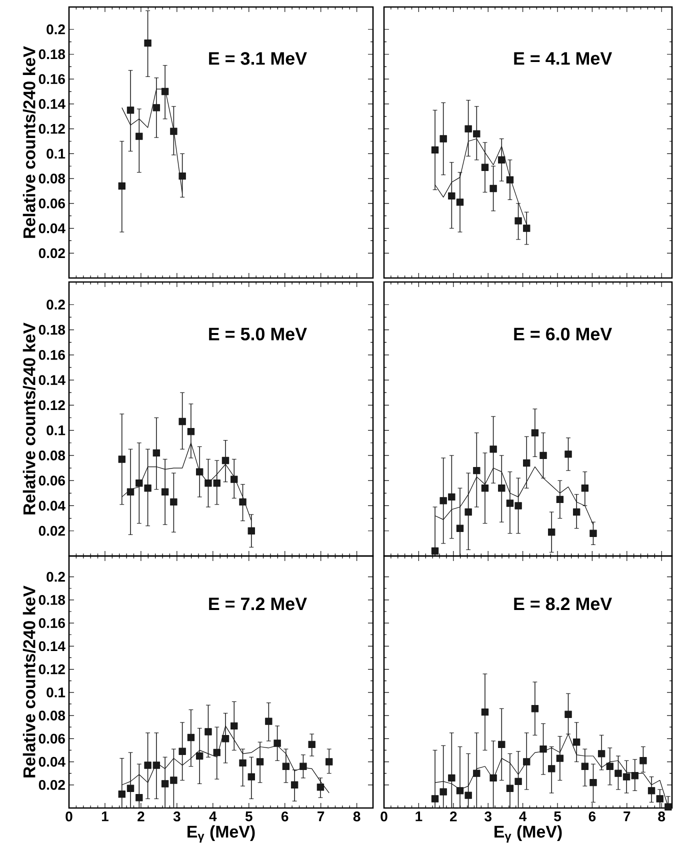 The image size is (674, 853). Describe the element at coordinates (258, 334) in the screenshot. I see `text: E = 5.0 MeV` at that location.